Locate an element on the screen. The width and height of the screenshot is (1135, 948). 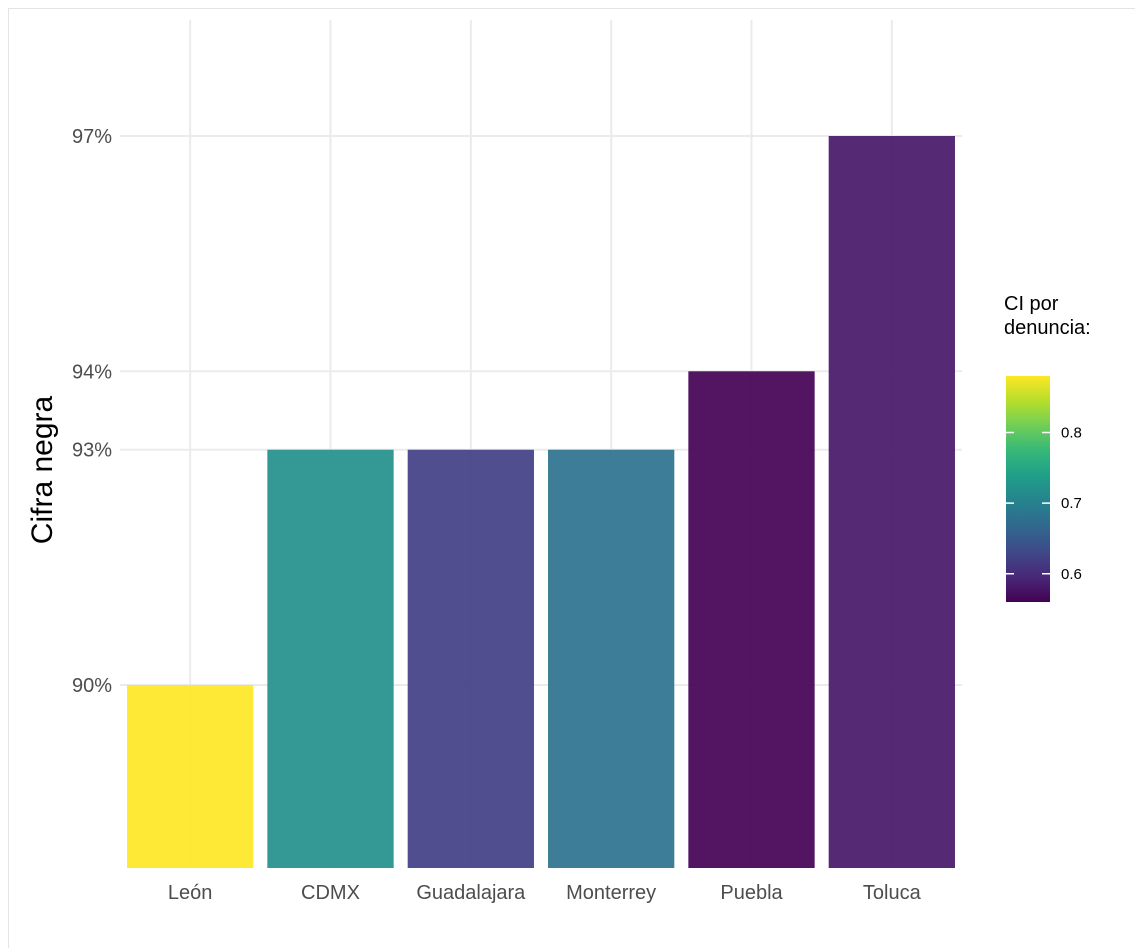
x-tick-label: León is located at coordinates (190, 893).